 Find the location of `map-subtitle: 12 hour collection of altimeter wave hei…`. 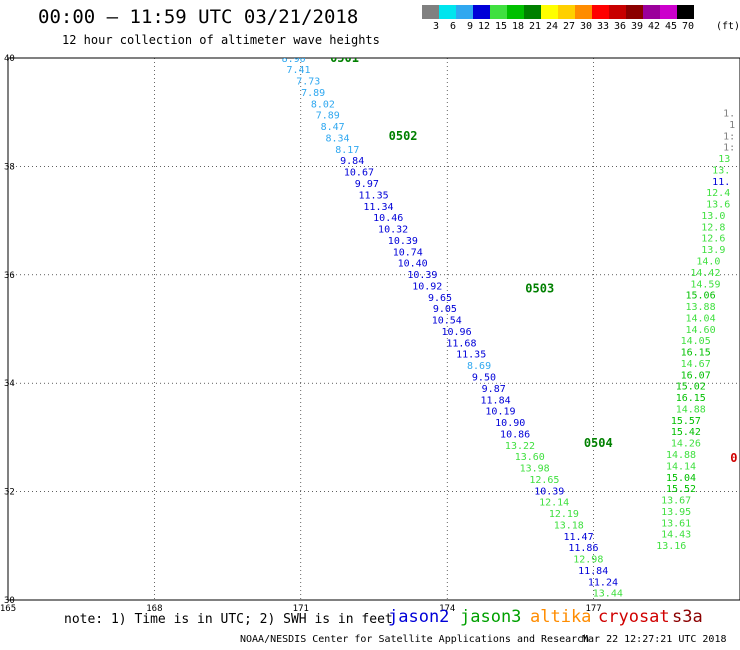

map-subtitle: 12 hour collection of altimeter wave hei… is located at coordinates (221, 40).